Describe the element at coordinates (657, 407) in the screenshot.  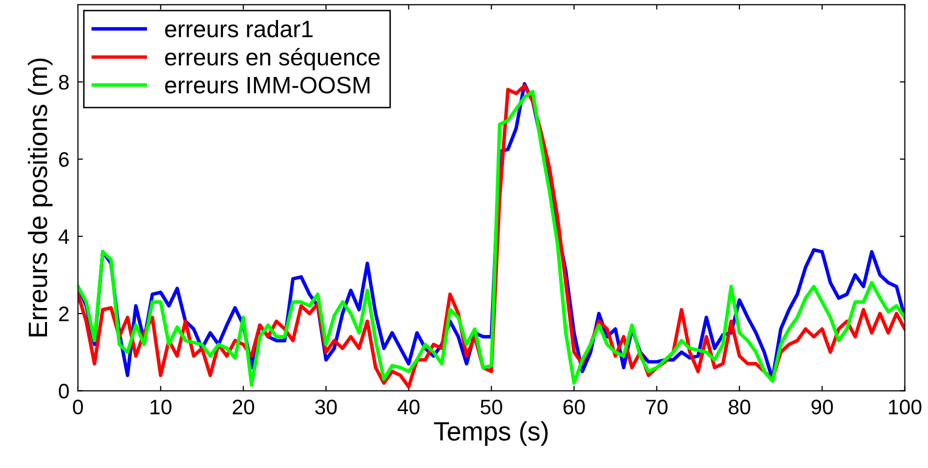
I see `x-tick-label: 70` at that location.